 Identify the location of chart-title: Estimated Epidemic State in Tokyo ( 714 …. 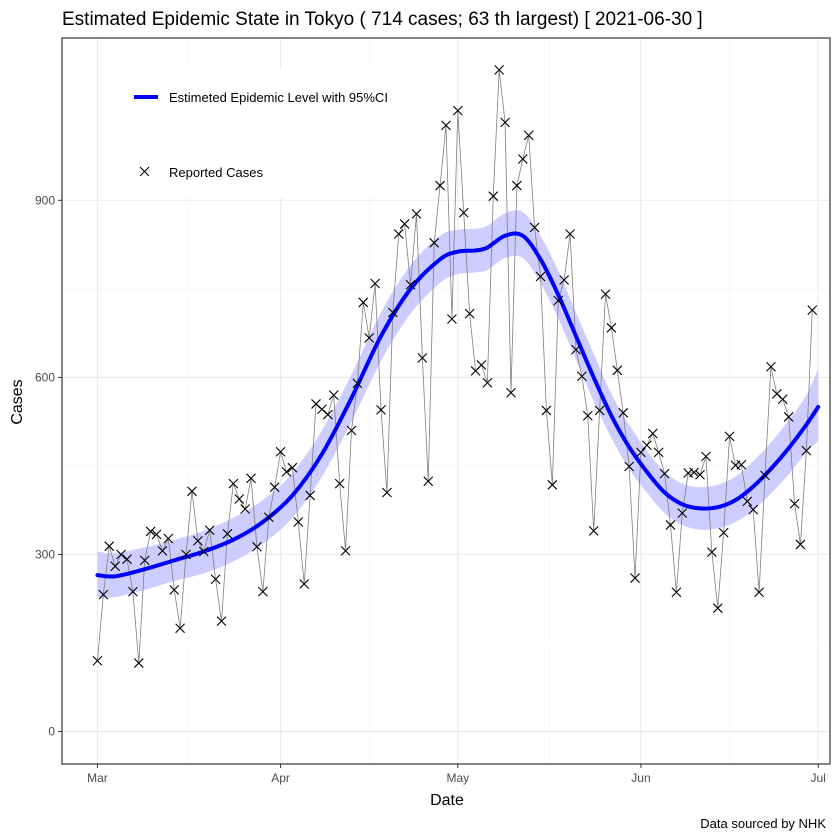
(382, 19).